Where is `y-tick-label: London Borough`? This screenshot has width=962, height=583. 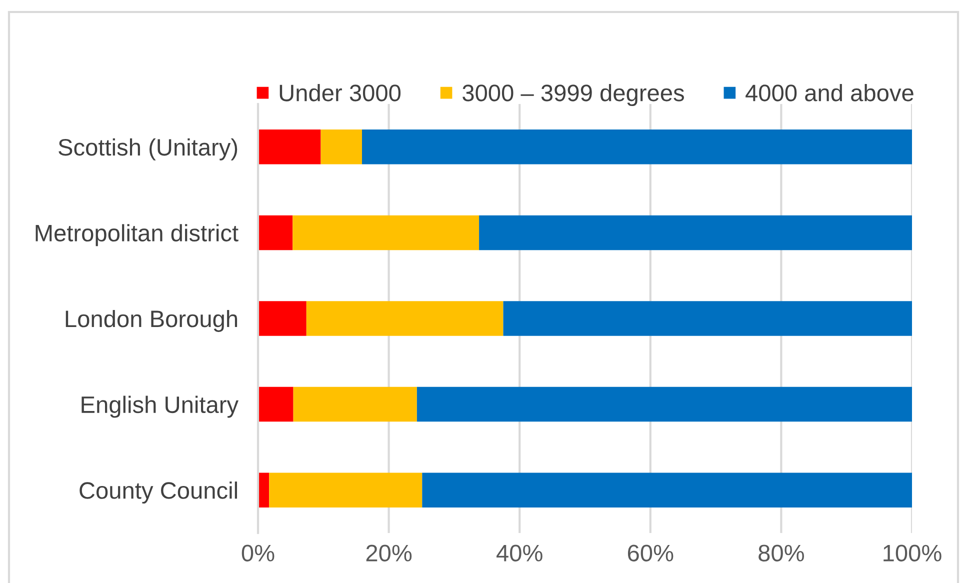
y-tick-label: London Borough is located at coordinates (152, 321).